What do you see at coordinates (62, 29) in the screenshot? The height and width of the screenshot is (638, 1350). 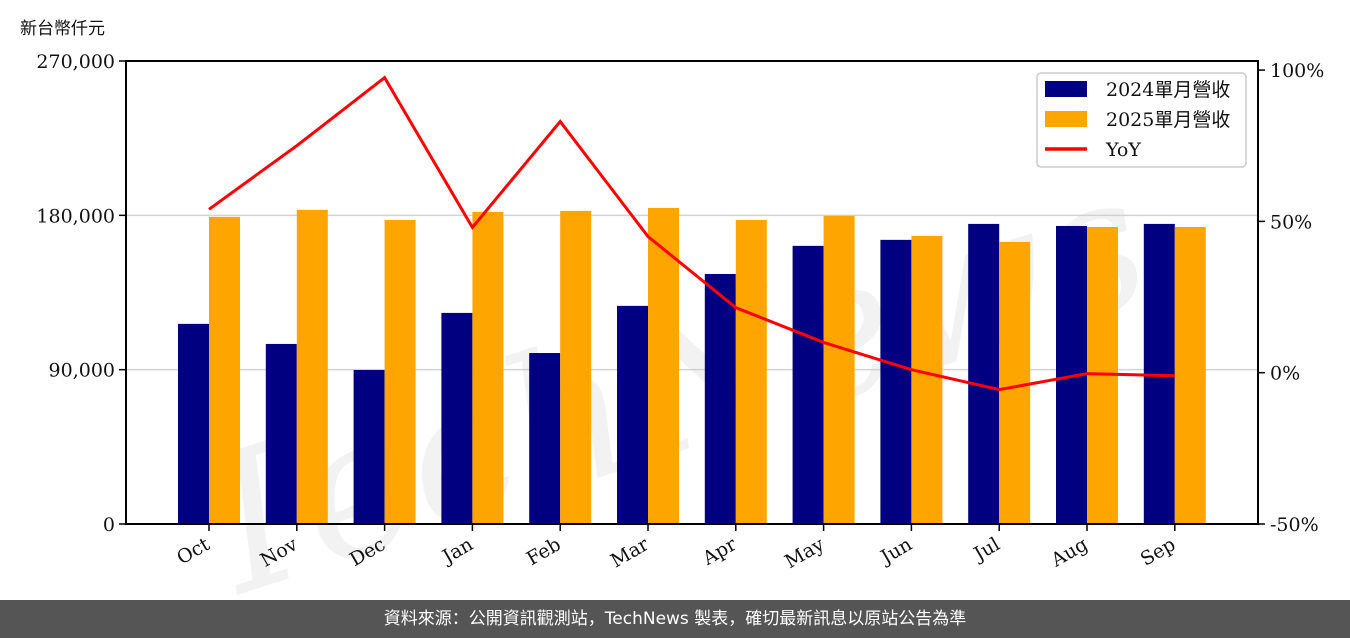 I see `y-axis-unit-label: 新台幣仟元` at bounding box center [62, 29].